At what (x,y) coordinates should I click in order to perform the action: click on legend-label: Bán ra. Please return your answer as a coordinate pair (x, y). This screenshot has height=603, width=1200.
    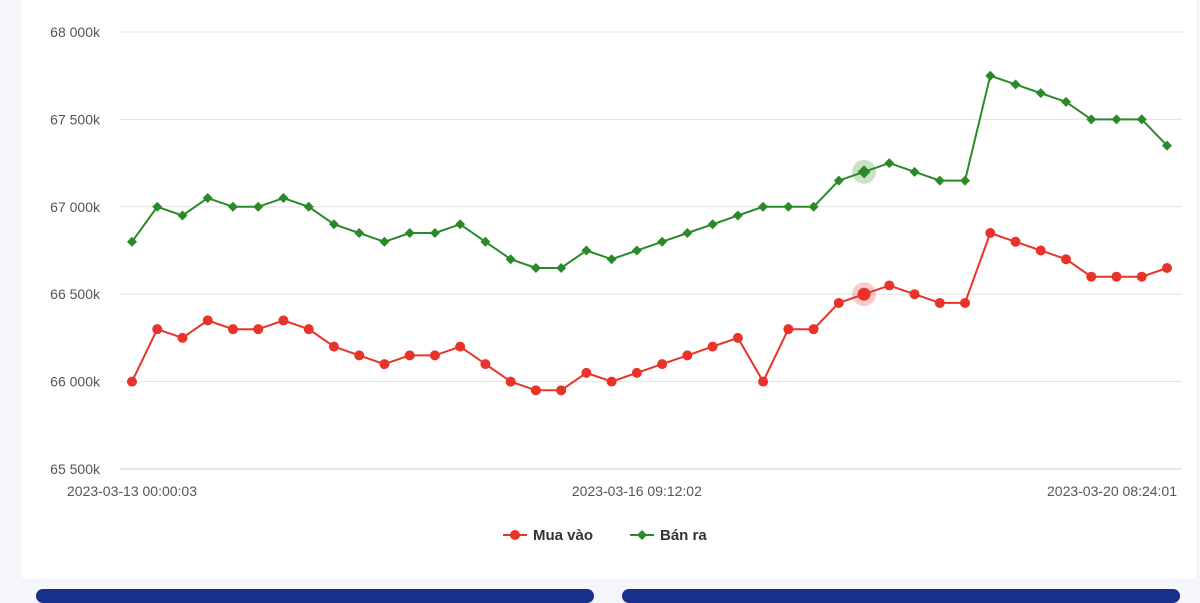
    Looking at the image, I should click on (683, 535).